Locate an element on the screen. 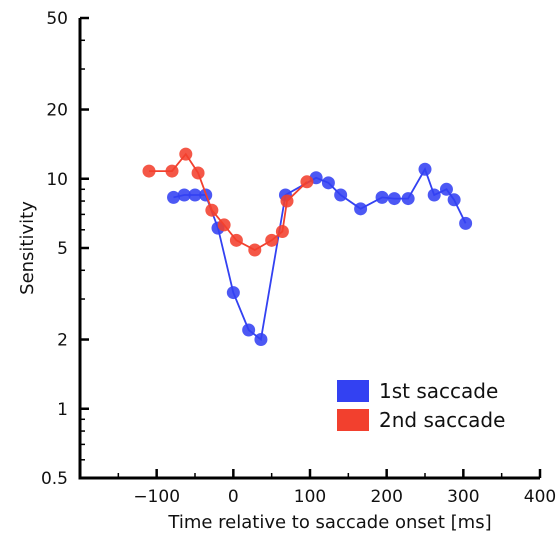  x-tick-label: 400 is located at coordinates (540, 497).